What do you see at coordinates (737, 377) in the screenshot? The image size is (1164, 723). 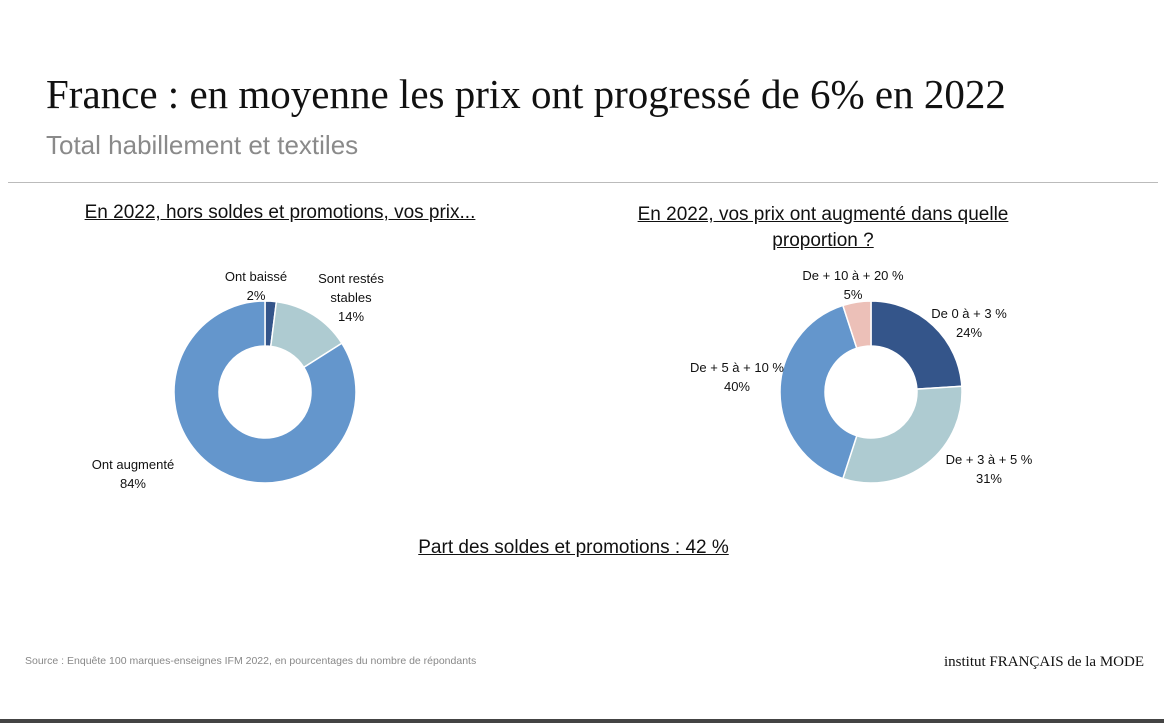 I see `label-5-10: De + 5 à + 10 % 40%` at bounding box center [737, 377].